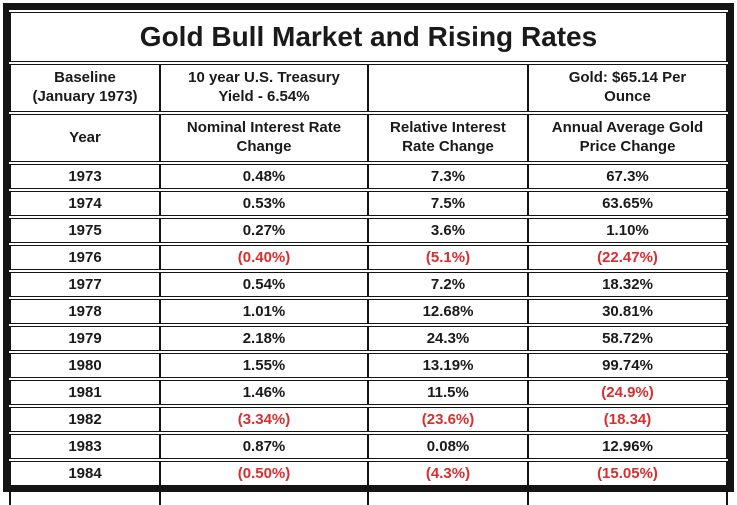  What do you see at coordinates (627, 138) in the screenshot?
I see `gold-change-column-header: Annual Average Gold Price Change` at bounding box center [627, 138].